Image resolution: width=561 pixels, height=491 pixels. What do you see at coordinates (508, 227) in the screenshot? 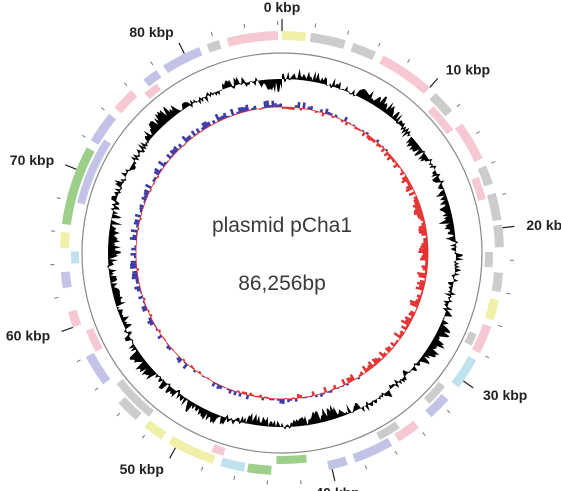
I see `major-tick` at bounding box center [508, 227].